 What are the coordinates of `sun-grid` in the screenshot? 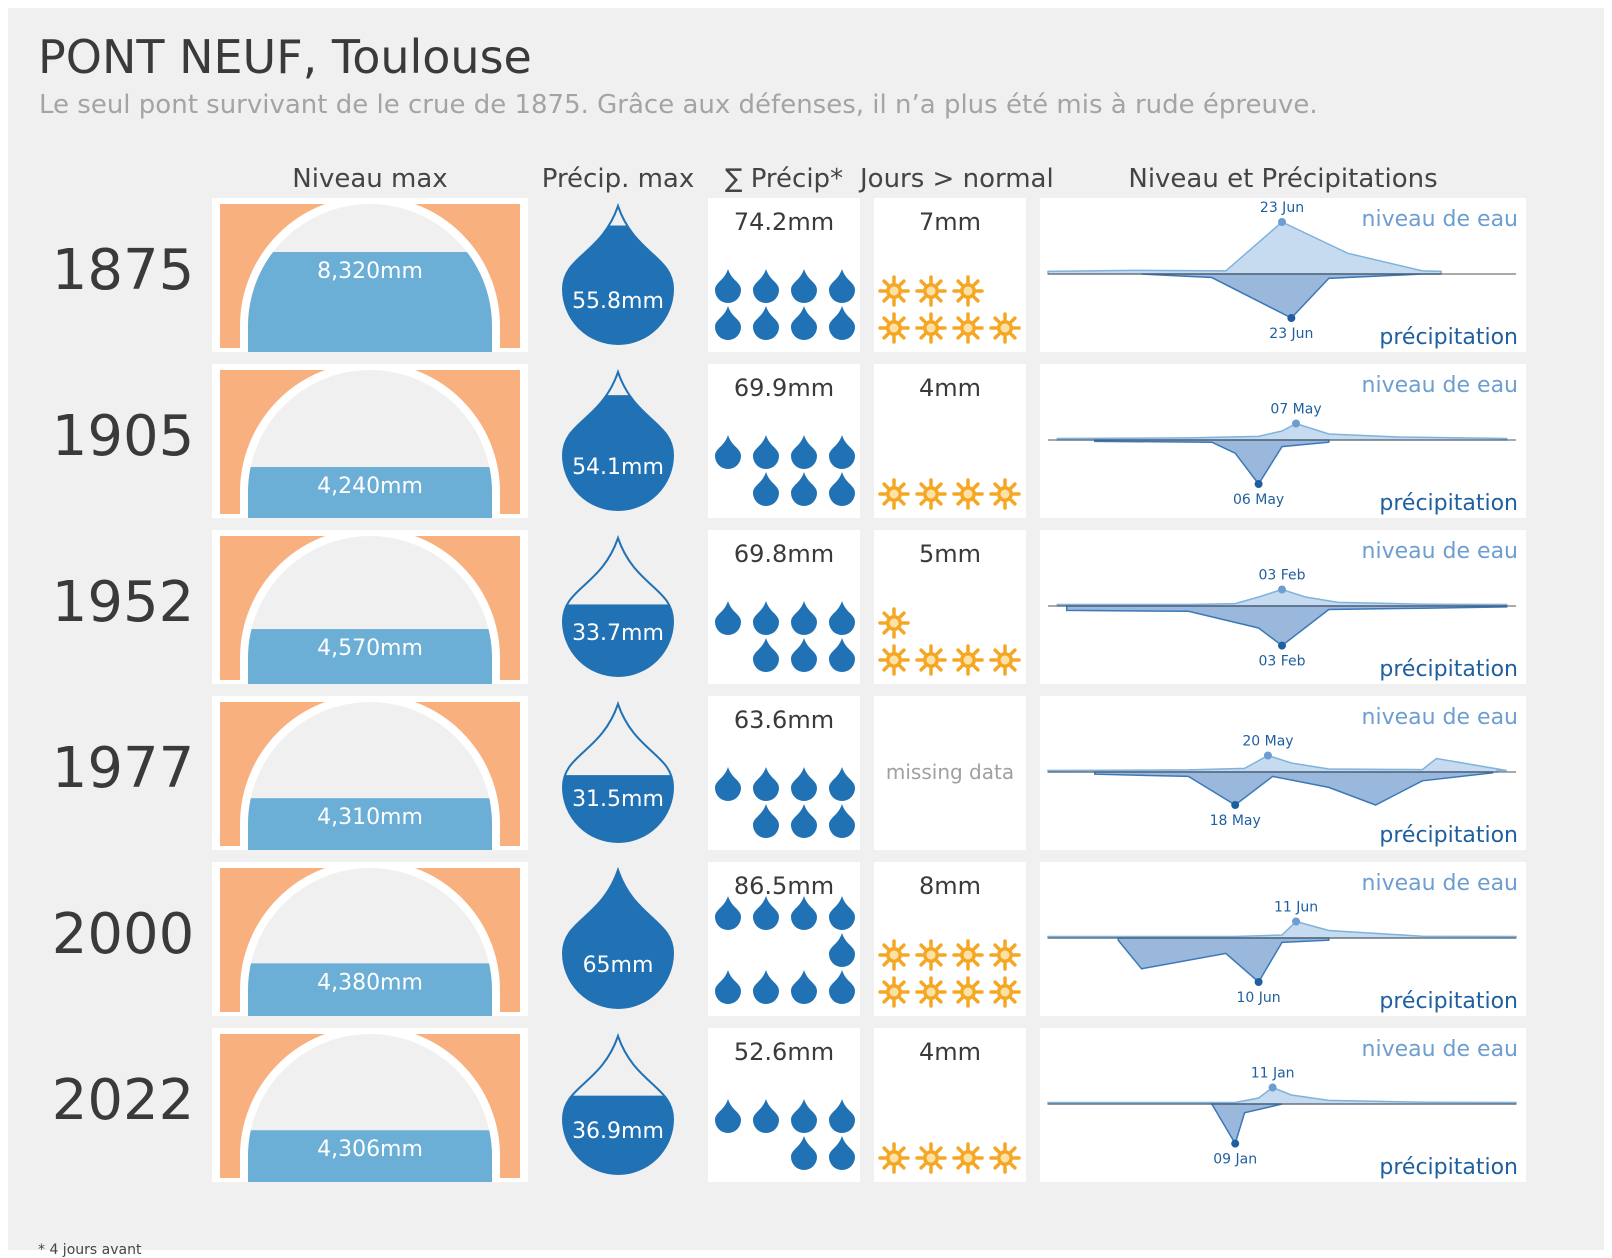 It's located at (949, 973).